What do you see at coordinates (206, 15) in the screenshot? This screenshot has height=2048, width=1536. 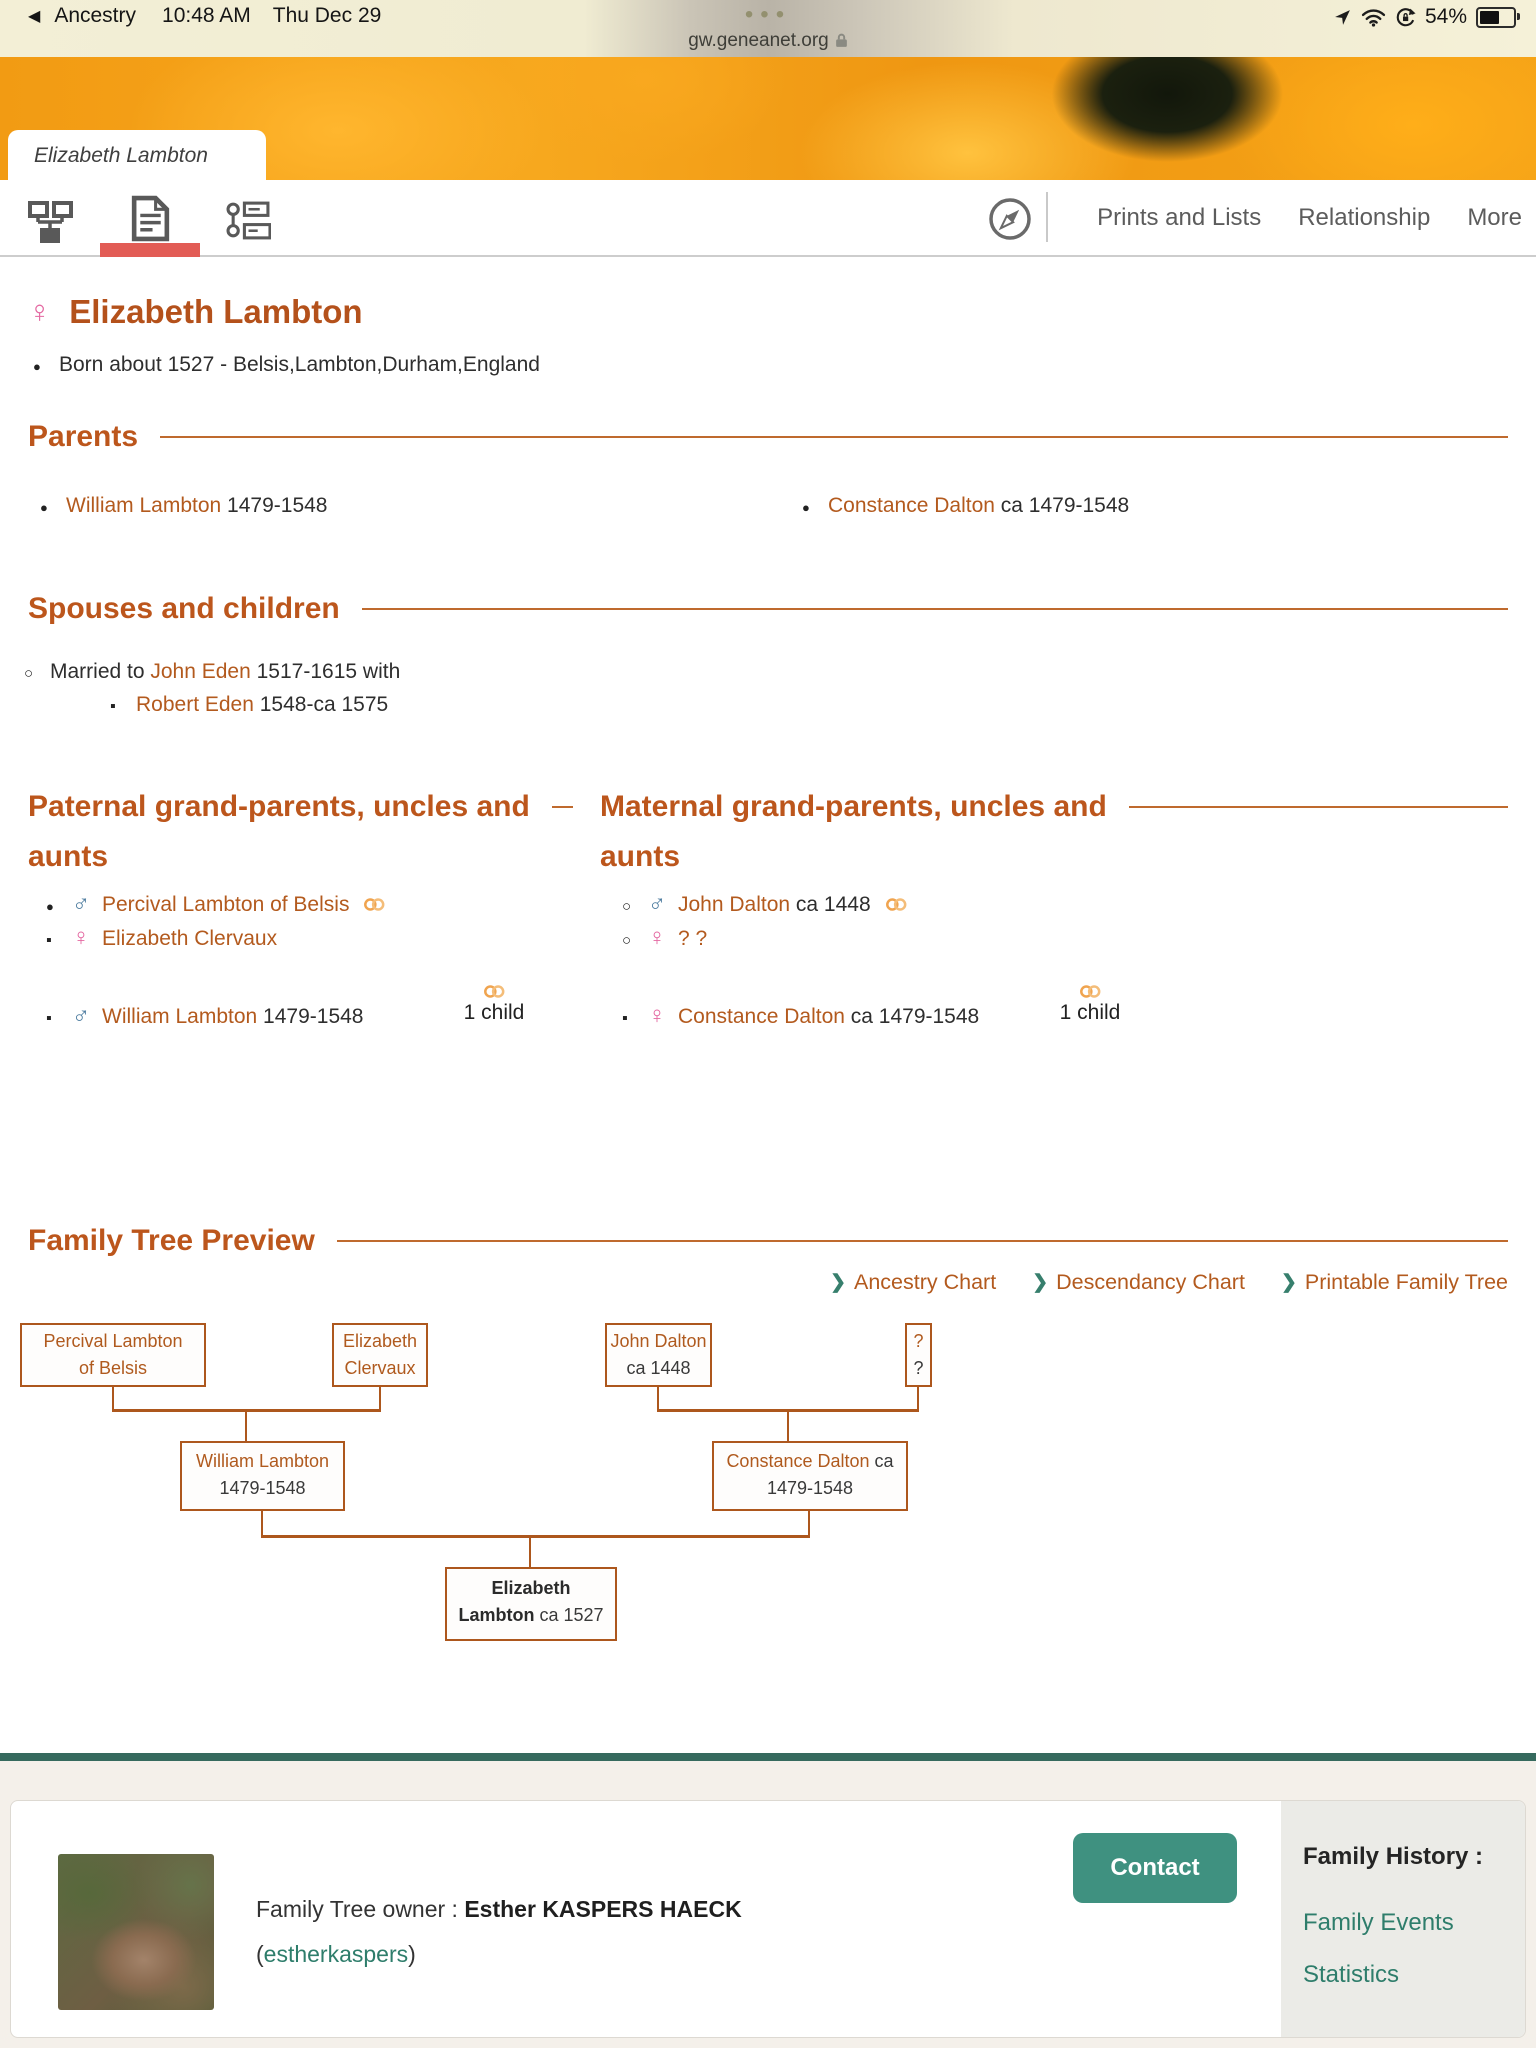 I see `clock: 10:48 AM` at bounding box center [206, 15].